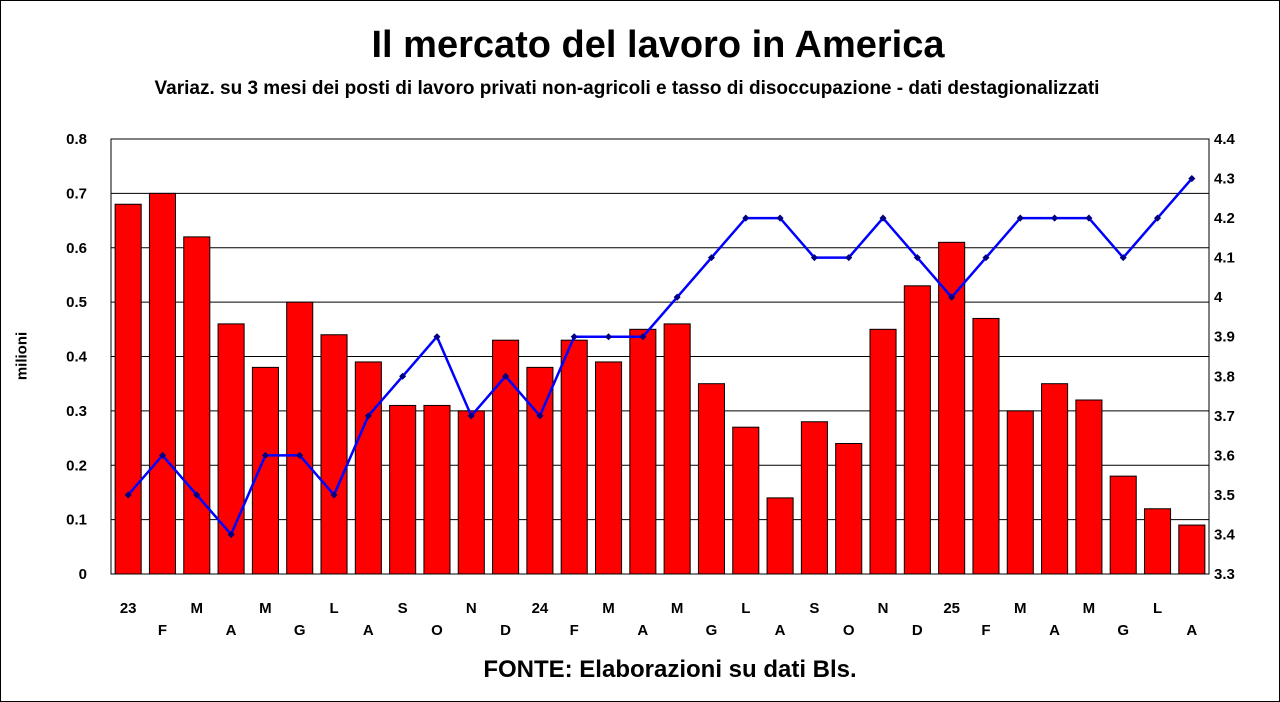 Image resolution: width=1280 pixels, height=702 pixels. Describe the element at coordinates (76, 302) in the screenshot. I see `y-tick-label: 0.5` at that location.